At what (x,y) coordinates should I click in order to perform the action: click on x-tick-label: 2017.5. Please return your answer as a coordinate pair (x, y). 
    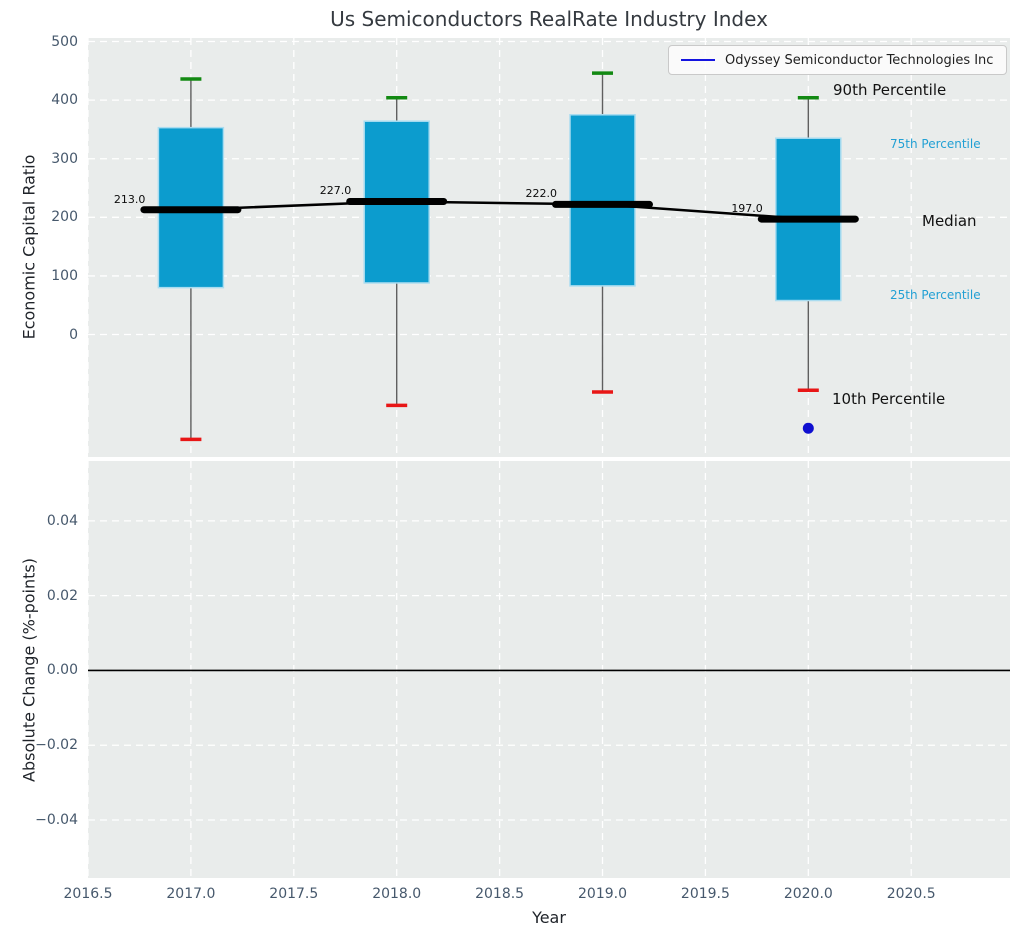
    Looking at the image, I should click on (294, 894).